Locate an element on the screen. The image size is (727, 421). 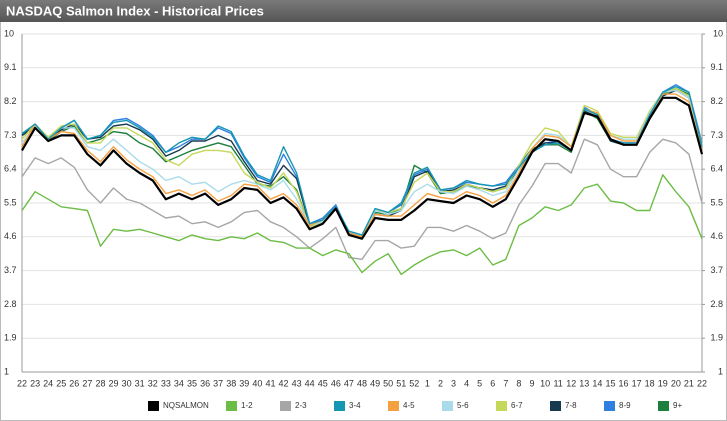
y-tick-label: 5.5 is located at coordinates (10, 202).